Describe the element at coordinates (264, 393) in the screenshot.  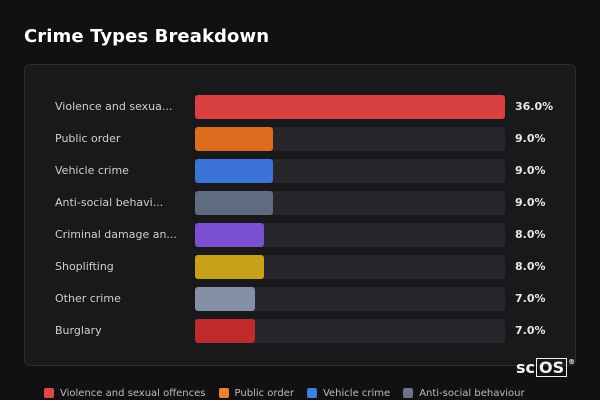
I see `legend-label: Public order` at that location.